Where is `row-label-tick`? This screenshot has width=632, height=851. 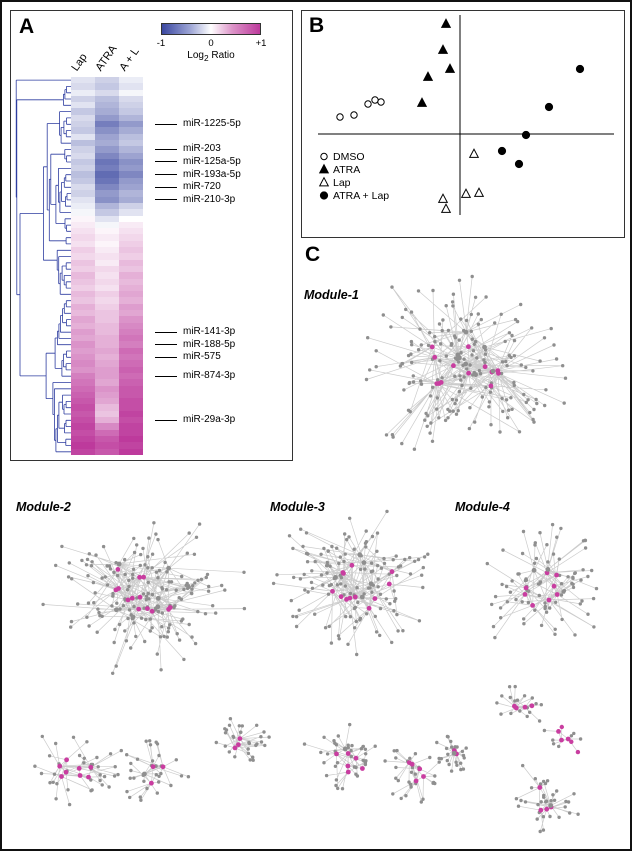
row-label-tick is located at coordinates (166, 187).